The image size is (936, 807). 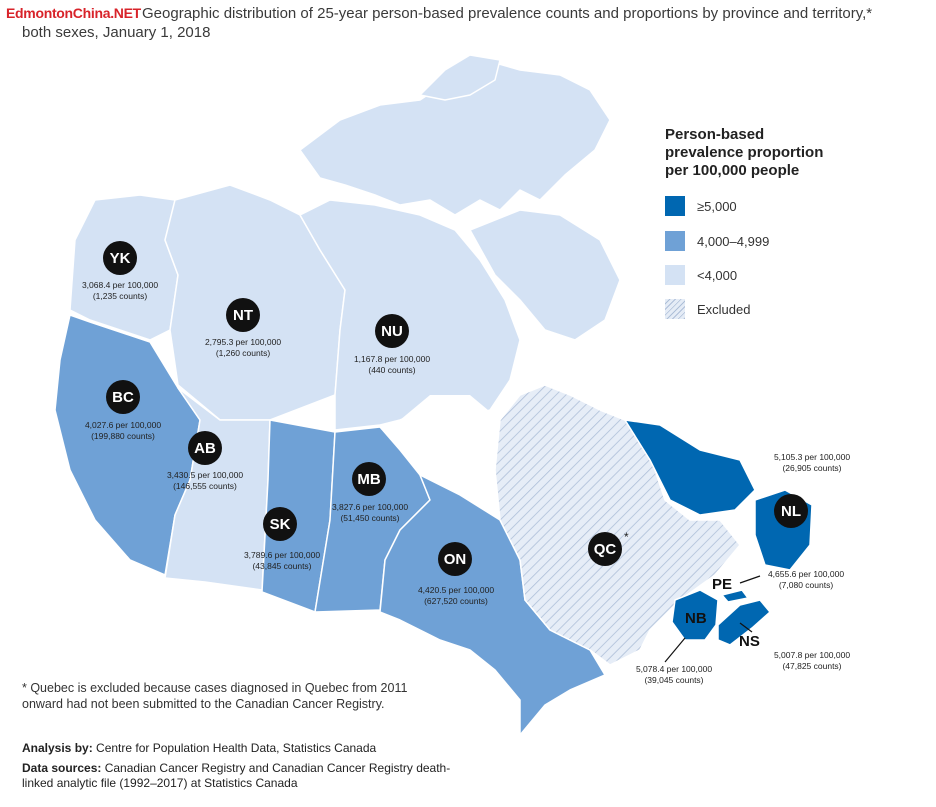 What do you see at coordinates (674, 669) in the screenshot?
I see `rate-nb: 5,078.4 per 100,000` at bounding box center [674, 669].